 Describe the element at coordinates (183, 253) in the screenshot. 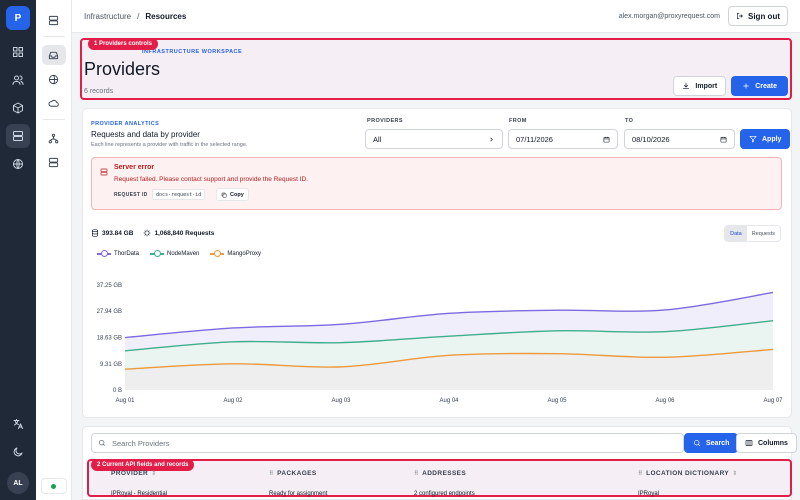

I see `legend-label: NodeMaven` at that location.